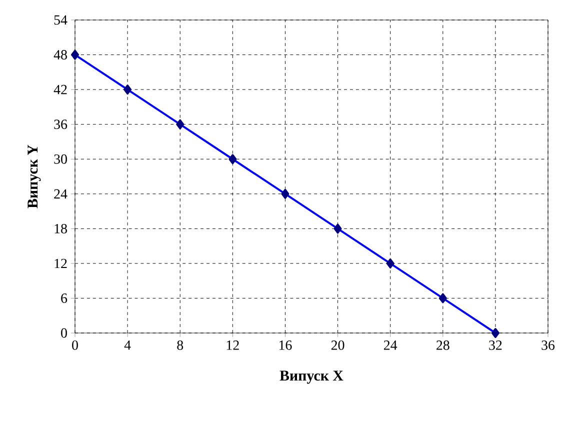 Image resolution: width=584 pixels, height=430 pixels. What do you see at coordinates (61, 194) in the screenshot?
I see `y-tick-label: 24` at bounding box center [61, 194].